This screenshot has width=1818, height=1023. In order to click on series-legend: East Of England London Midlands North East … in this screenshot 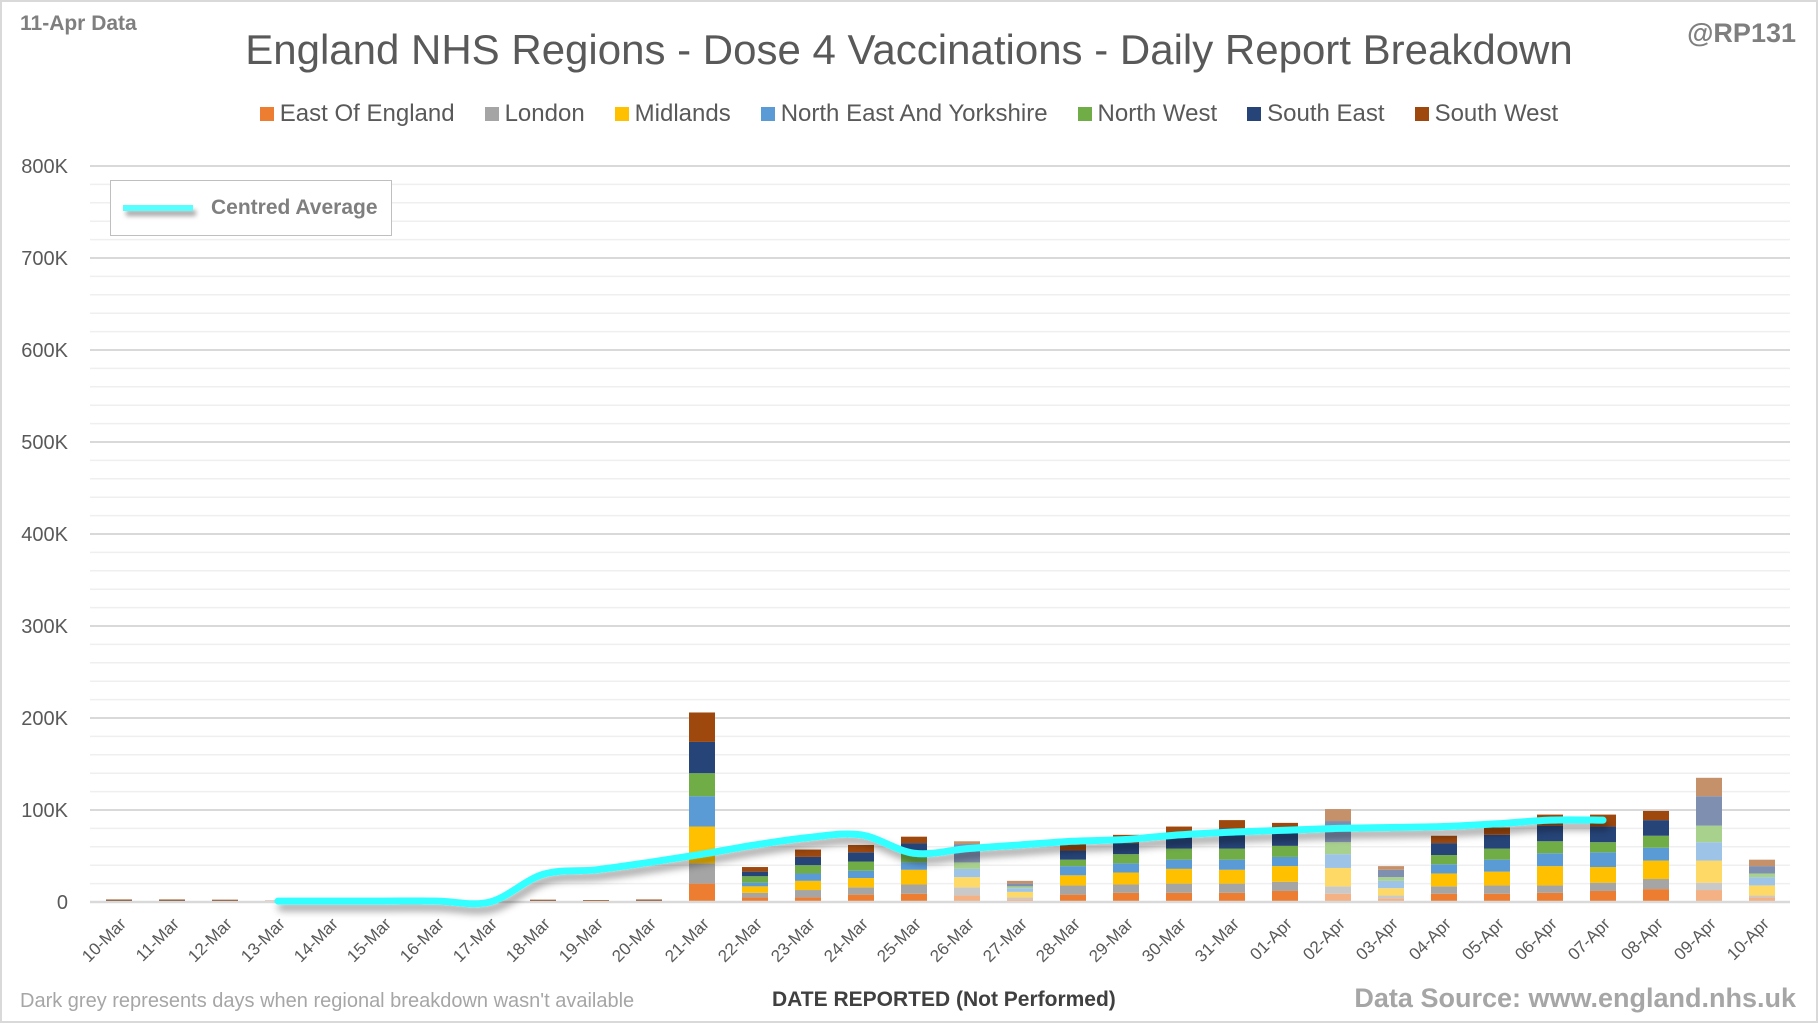, I will do `click(909, 114)`.